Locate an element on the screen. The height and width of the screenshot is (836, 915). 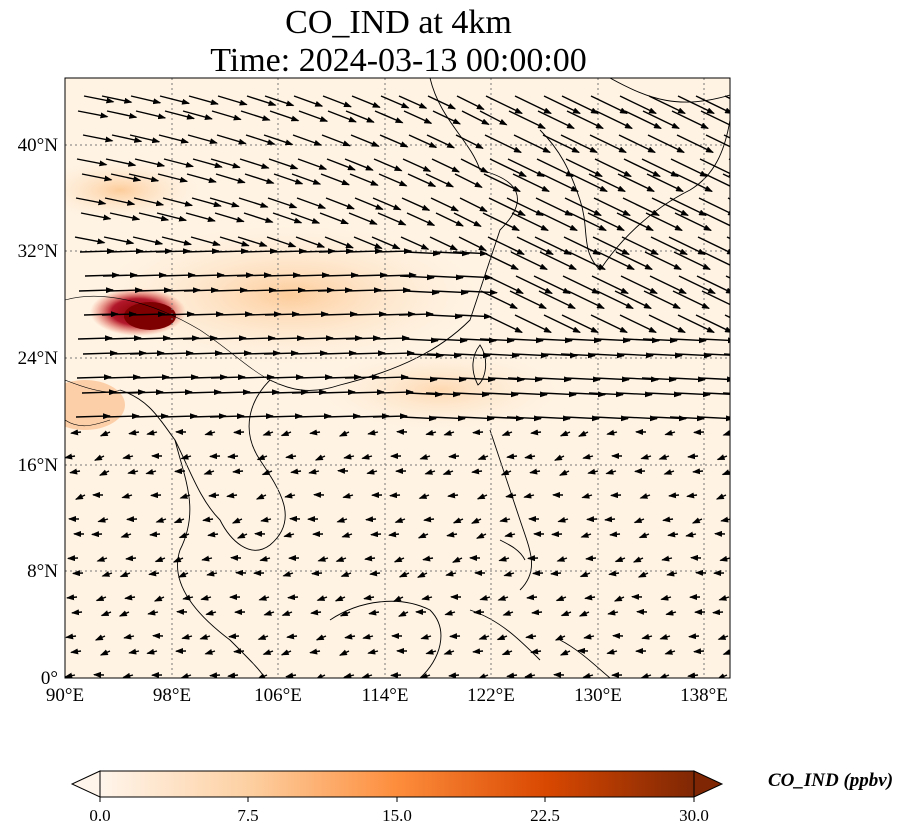
map-title-line1: CO_IND at 4km is located at coordinates (398, 22).